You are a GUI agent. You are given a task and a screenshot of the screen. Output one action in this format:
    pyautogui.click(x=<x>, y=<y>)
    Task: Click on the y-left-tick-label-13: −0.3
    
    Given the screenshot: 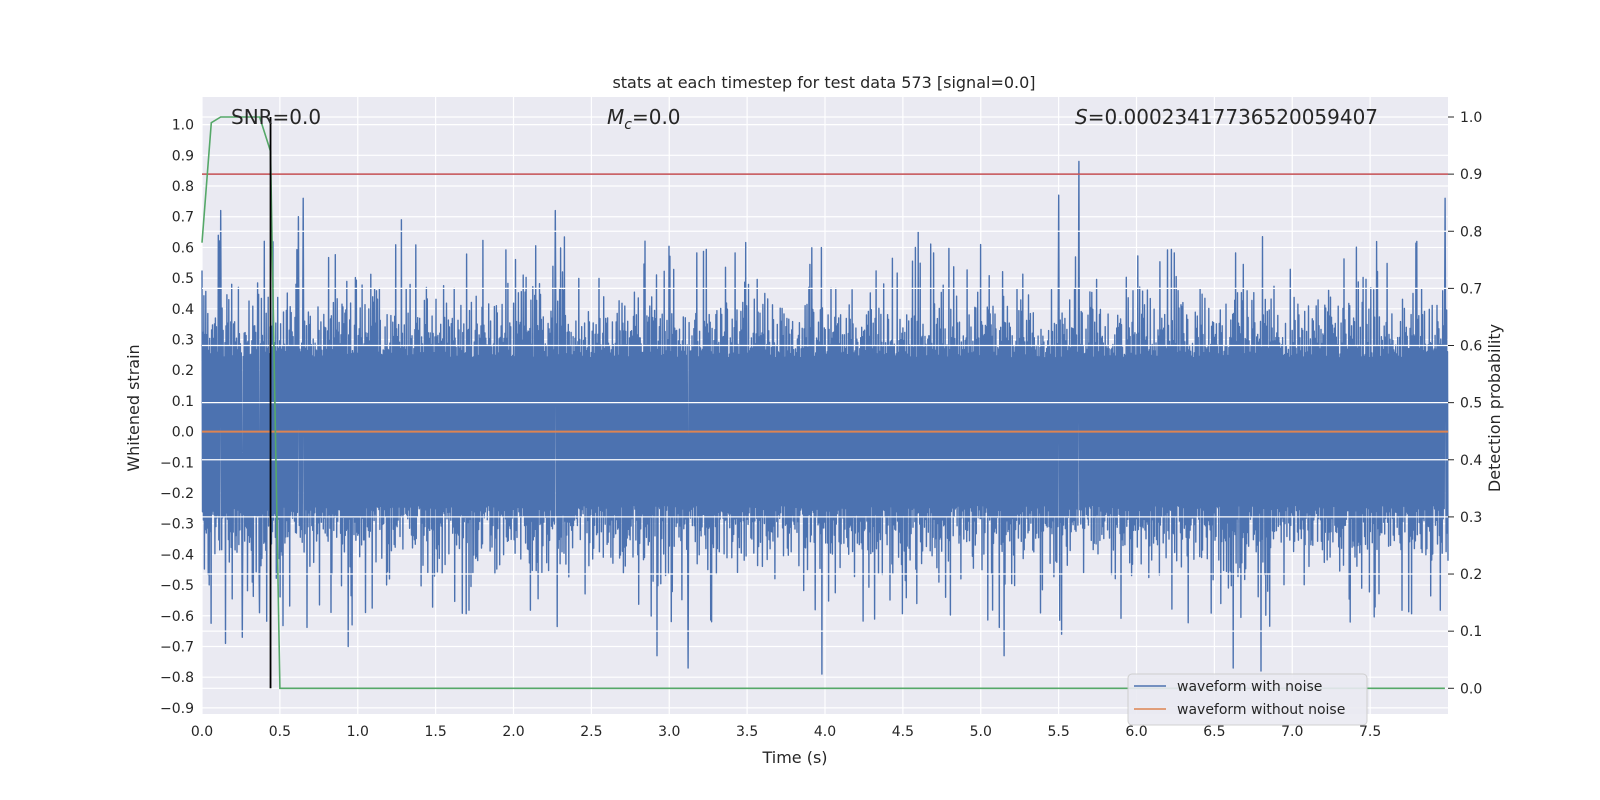 What is the action you would take?
    pyautogui.click(x=177, y=525)
    